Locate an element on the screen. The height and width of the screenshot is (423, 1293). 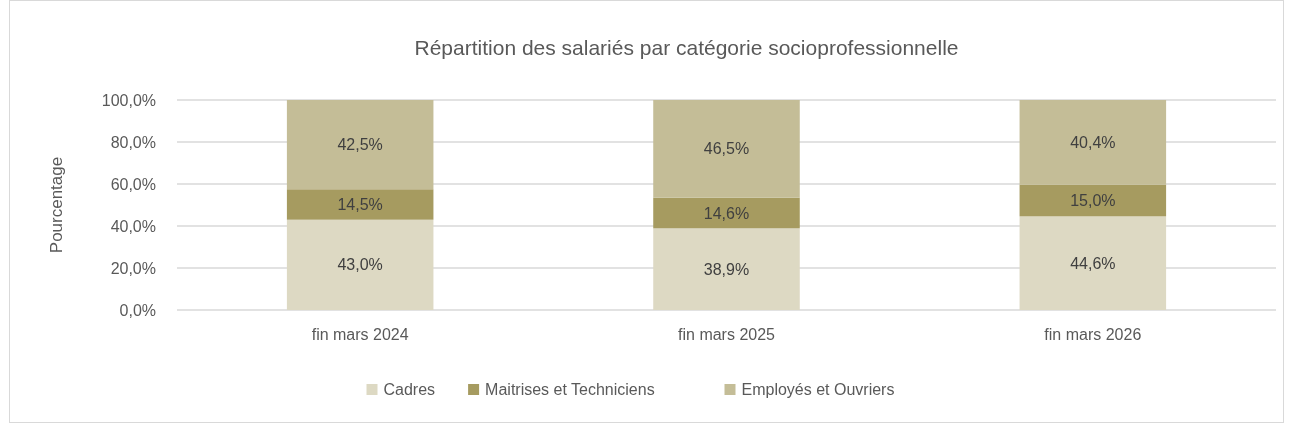
y-tick-label: 20,0% is located at coordinates (133, 268).